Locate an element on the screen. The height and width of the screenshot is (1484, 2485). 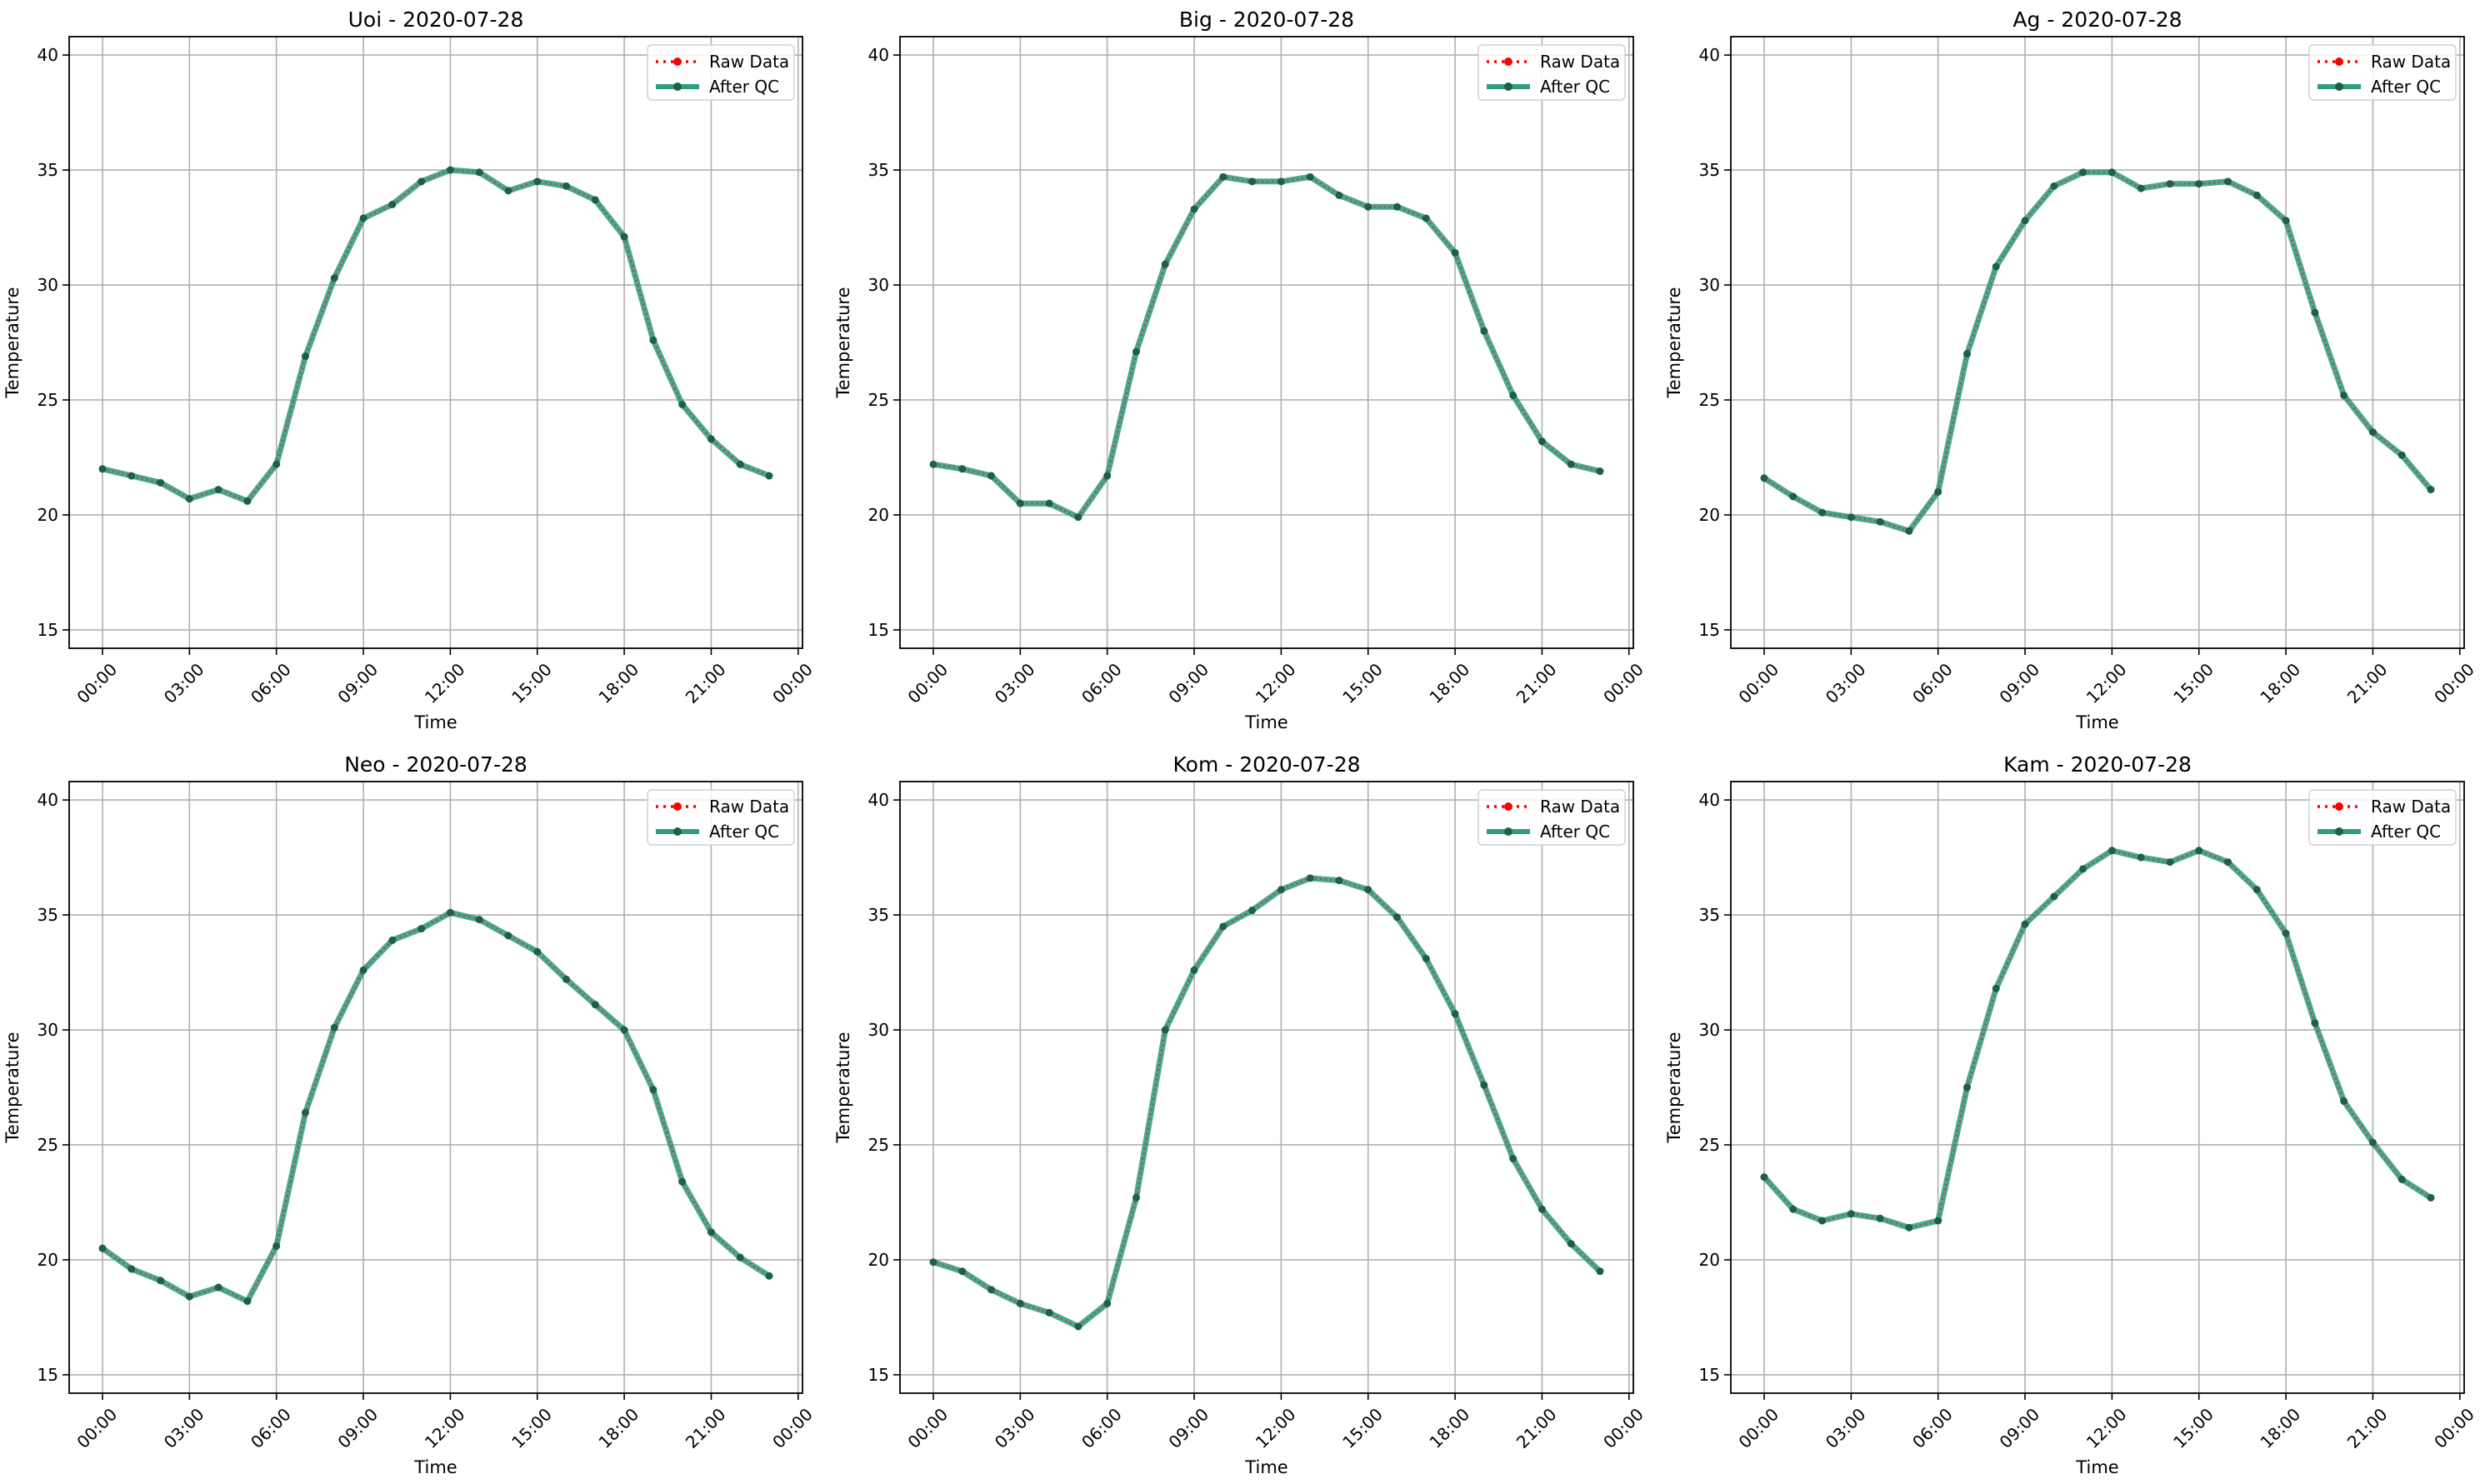
legend-marker-raw is located at coordinates (1508, 62).